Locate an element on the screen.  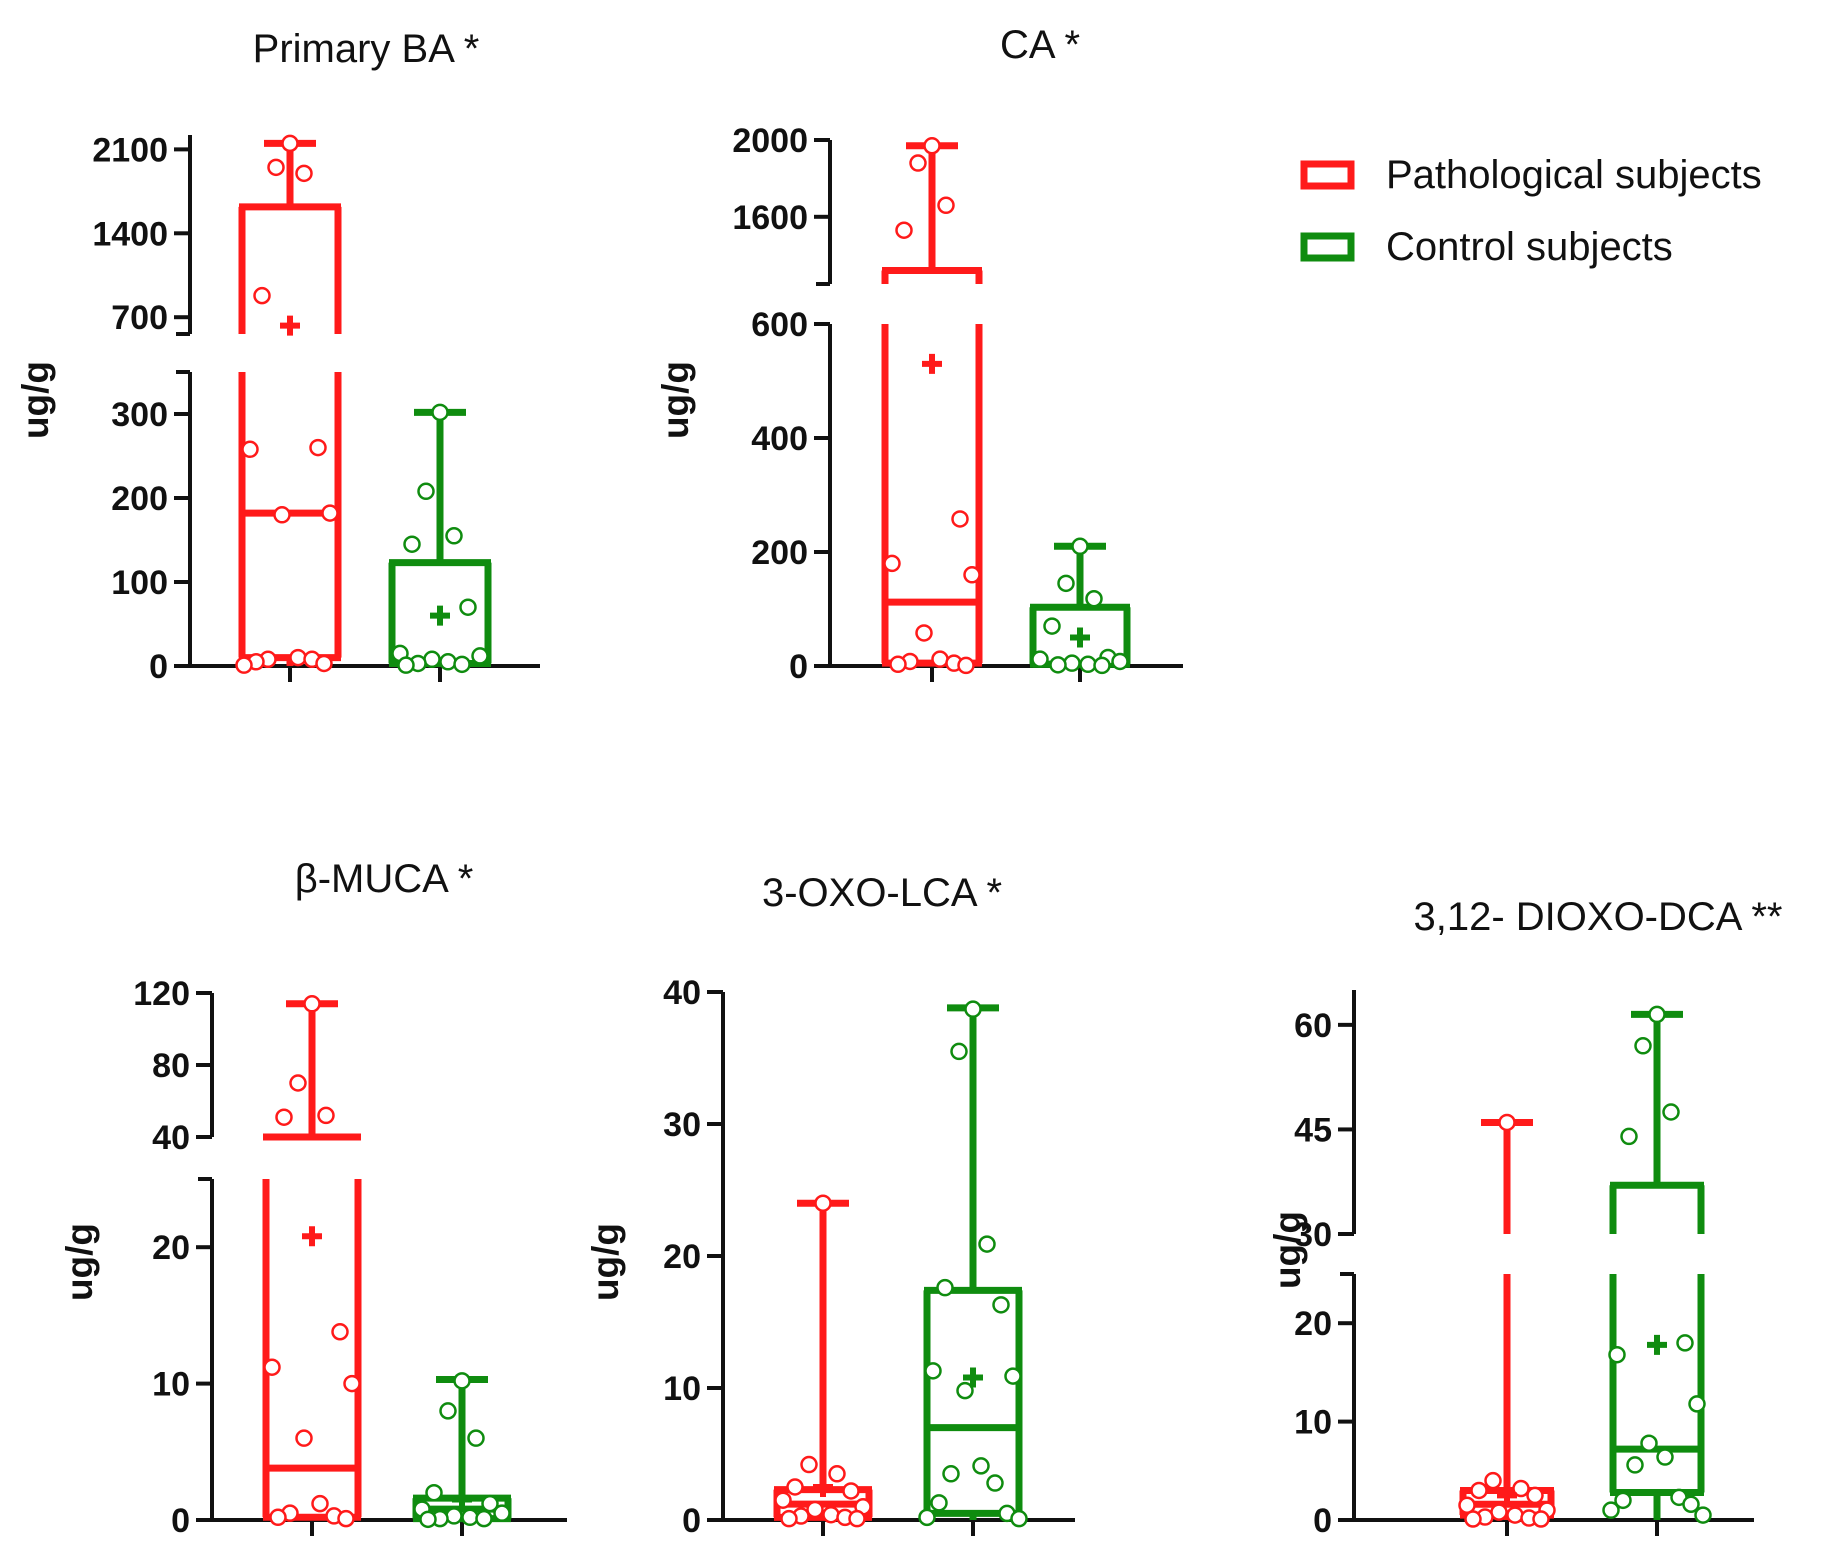
y-tick-label: 2100 is located at coordinates (130, 150).